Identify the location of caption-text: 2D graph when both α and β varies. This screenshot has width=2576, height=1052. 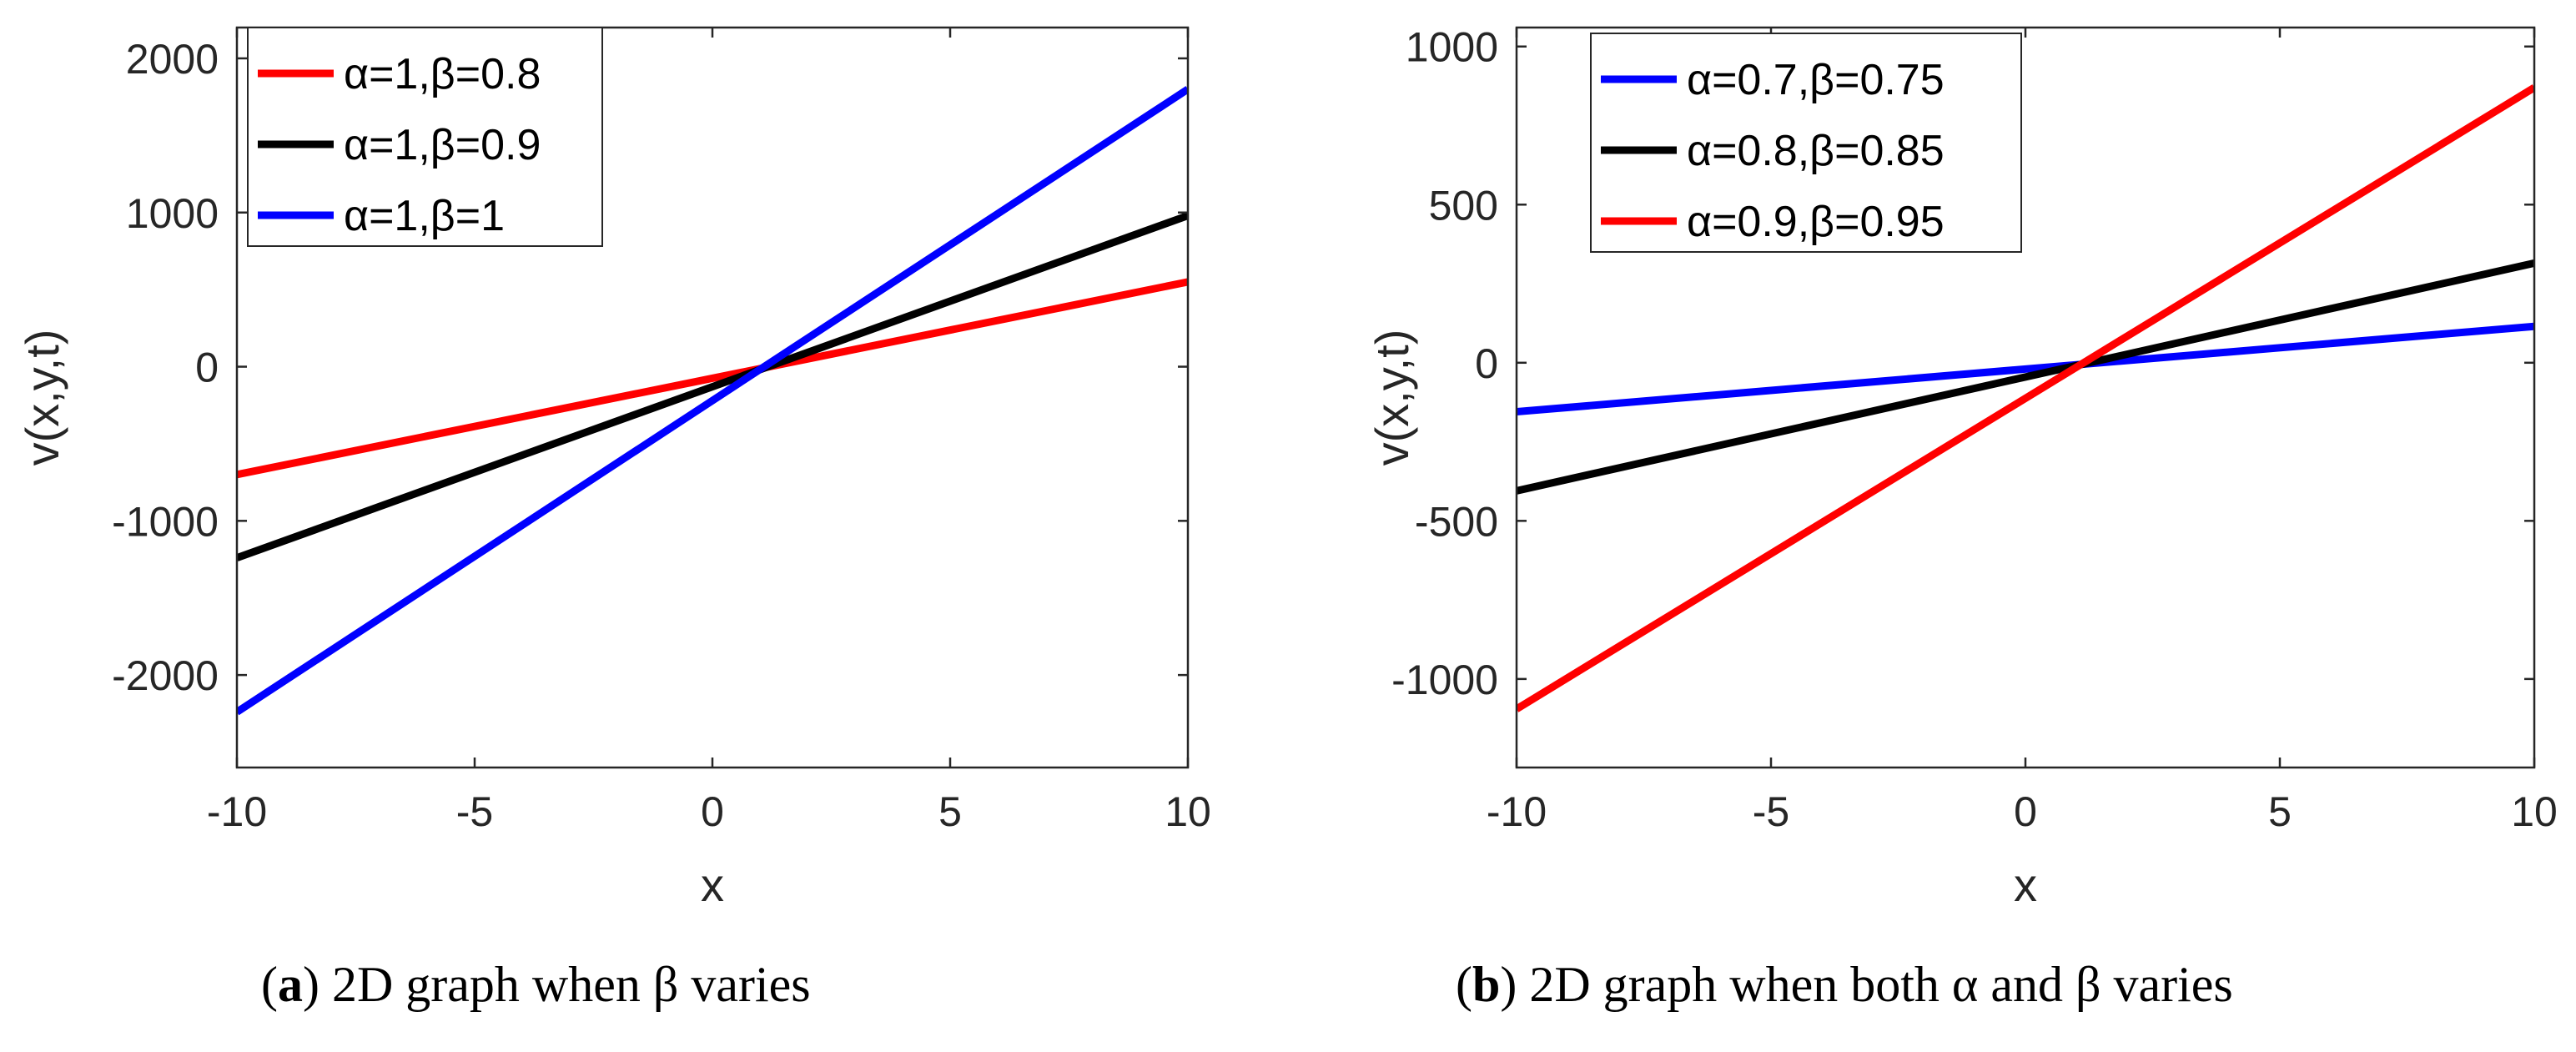
(1880, 985).